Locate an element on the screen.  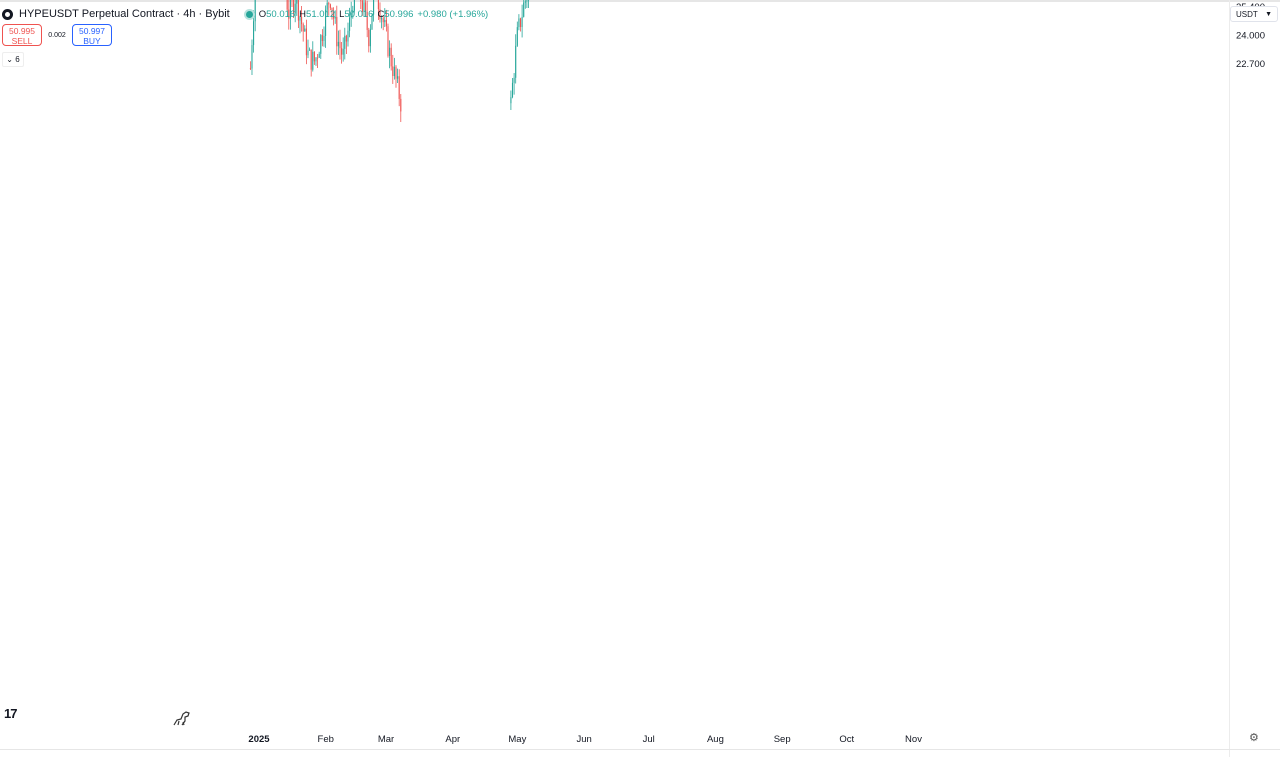
indicators-toggle: ⌄ 6 is located at coordinates (13, 59).